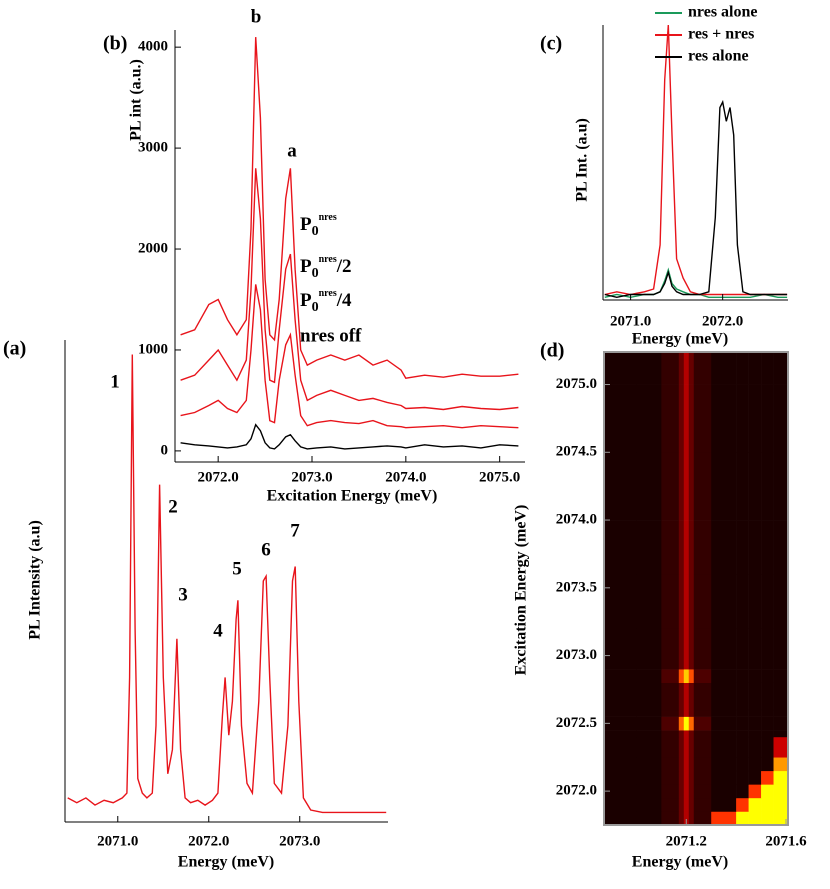 The height and width of the screenshot is (889, 830). I want to click on panel-label: (c), so click(551, 44).